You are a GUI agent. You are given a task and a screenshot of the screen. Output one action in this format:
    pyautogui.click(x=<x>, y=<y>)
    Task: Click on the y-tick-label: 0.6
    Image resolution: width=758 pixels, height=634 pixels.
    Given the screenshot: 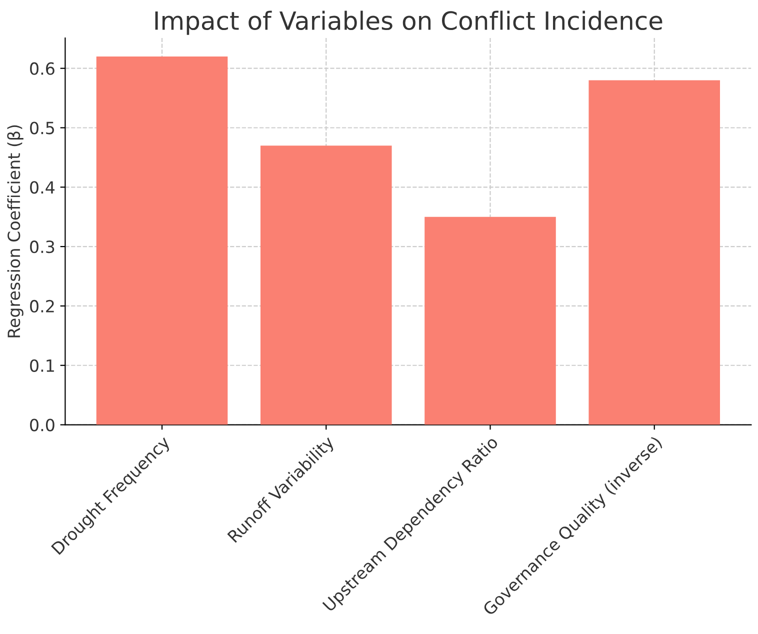 What is the action you would take?
    pyautogui.click(x=42, y=68)
    